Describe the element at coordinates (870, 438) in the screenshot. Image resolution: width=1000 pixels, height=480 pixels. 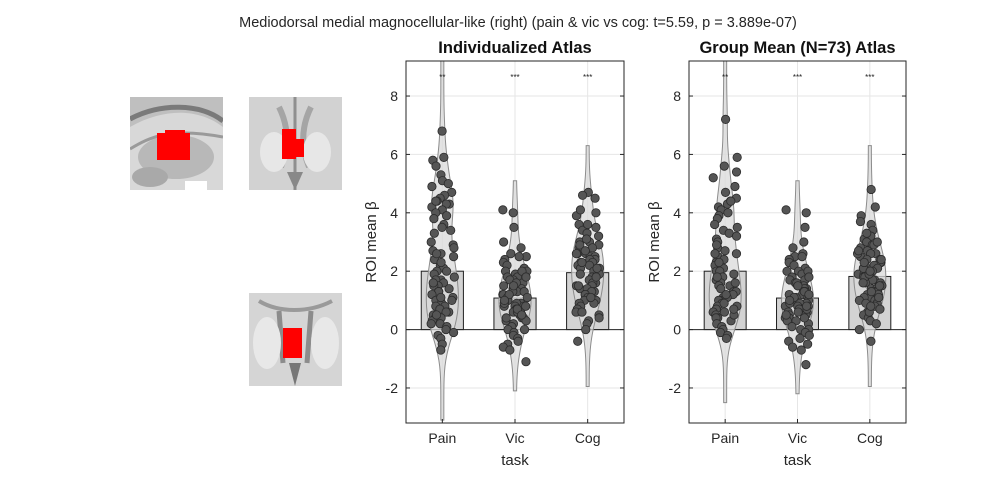
I see `x-tick-label: Cog` at that location.